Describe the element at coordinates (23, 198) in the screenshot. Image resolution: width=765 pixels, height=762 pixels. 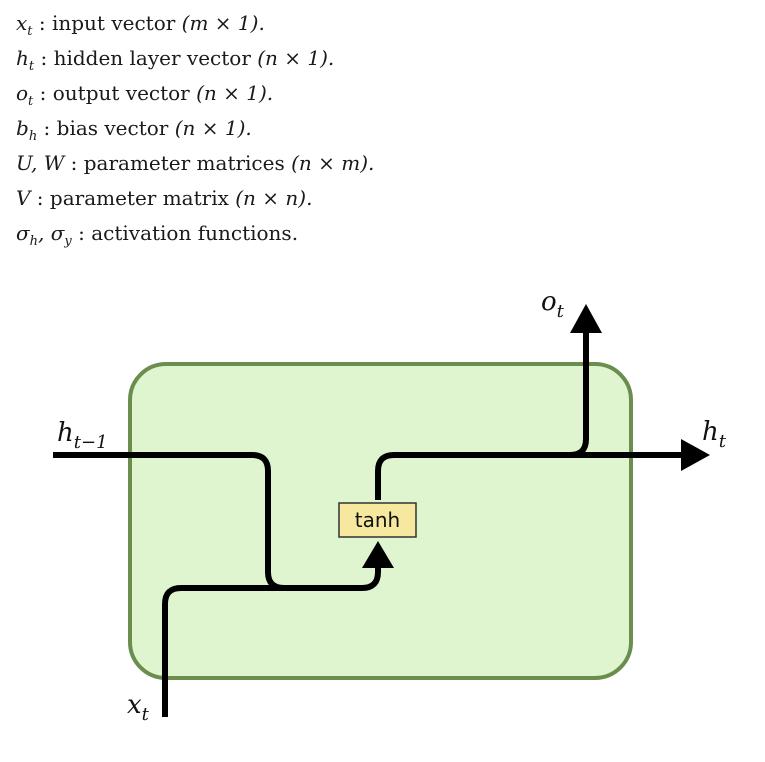
I see `legend-symbol: V` at that location.